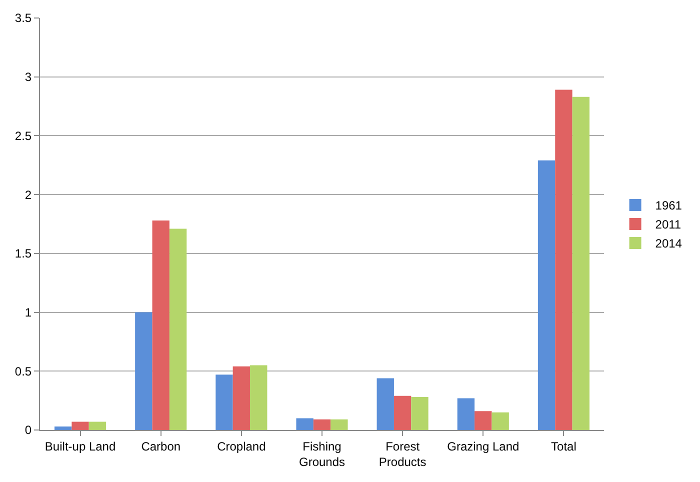 This screenshot has height=482, width=700. Describe the element at coordinates (28, 430) in the screenshot. I see `y-tick-label: 0` at that location.